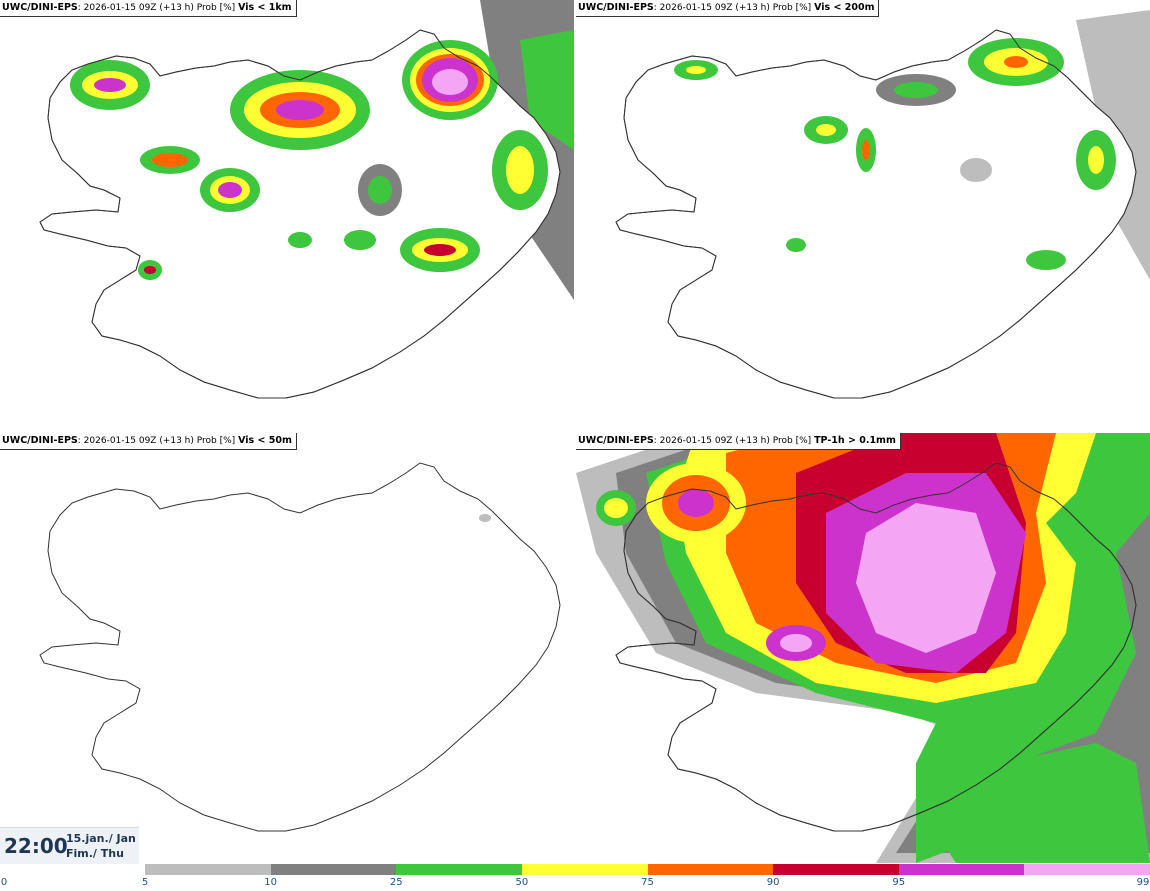  What do you see at coordinates (101, 838) in the screenshot?
I see `valid-date: 15.jan./ Jan` at bounding box center [101, 838].